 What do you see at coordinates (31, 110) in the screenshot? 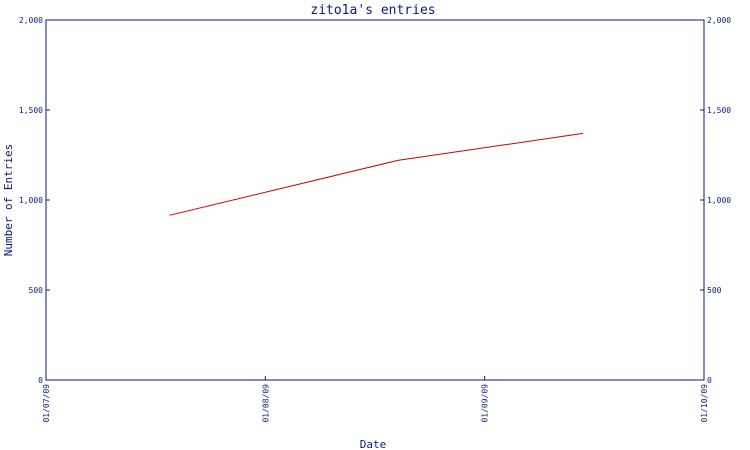
I see `y-tick-label-left: 1,500` at bounding box center [31, 110].